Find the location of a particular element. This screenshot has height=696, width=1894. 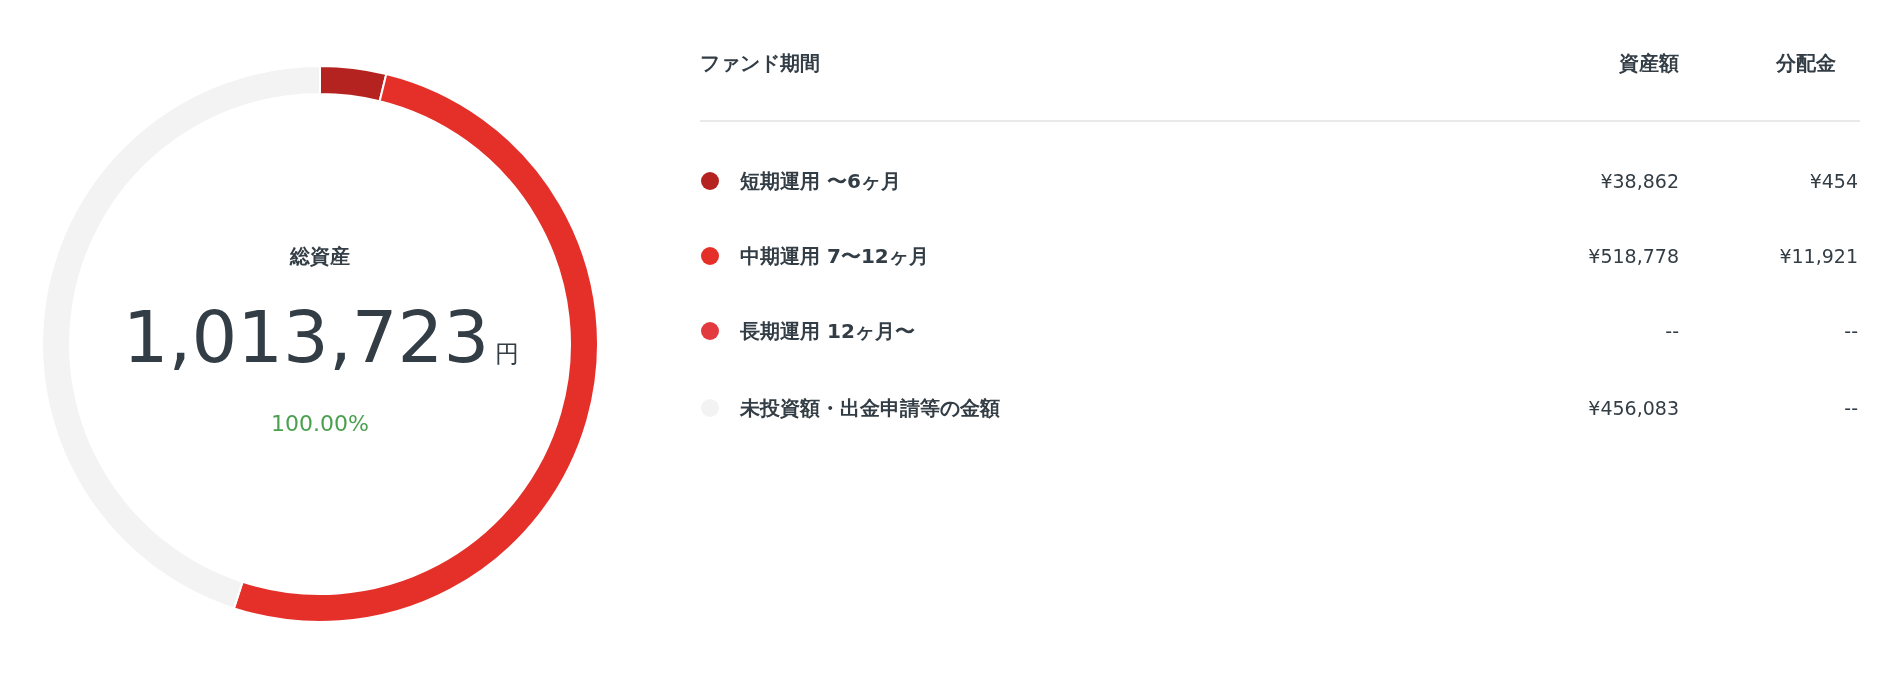

text: 資産額 is located at coordinates (1648, 63).